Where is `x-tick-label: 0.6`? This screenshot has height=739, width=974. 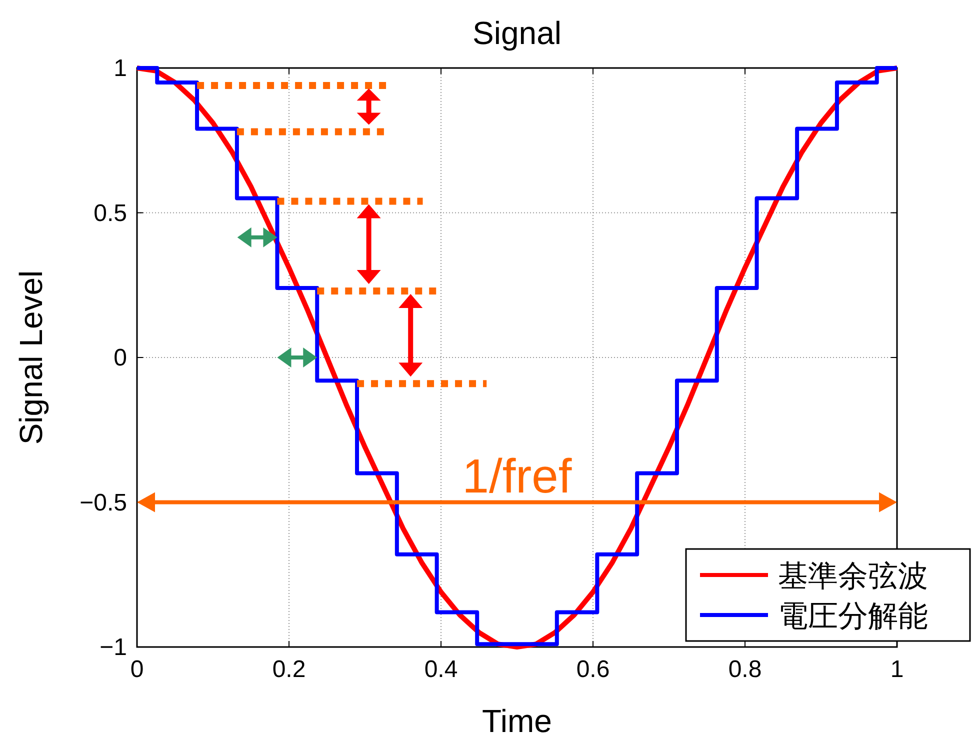 x-tick-label: 0.6 is located at coordinates (593, 669).